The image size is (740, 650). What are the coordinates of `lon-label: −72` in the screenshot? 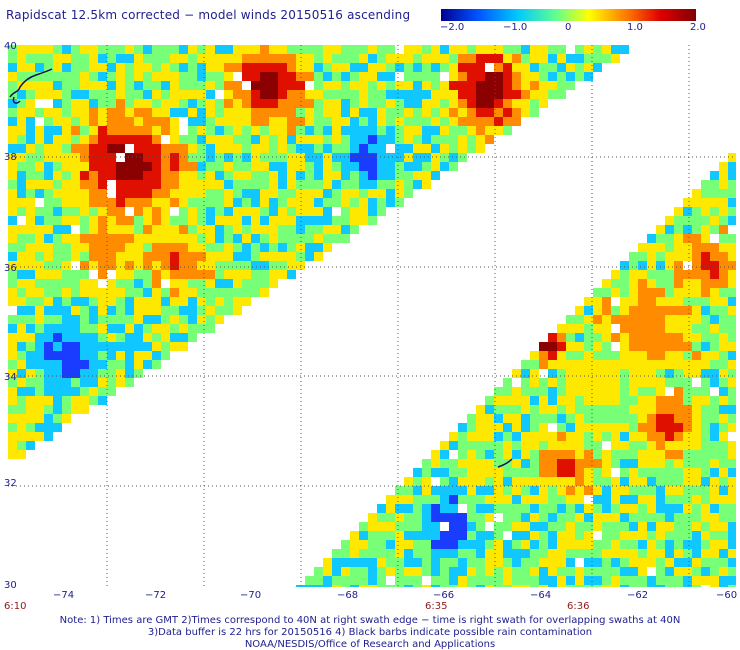 It's located at (156, 595).